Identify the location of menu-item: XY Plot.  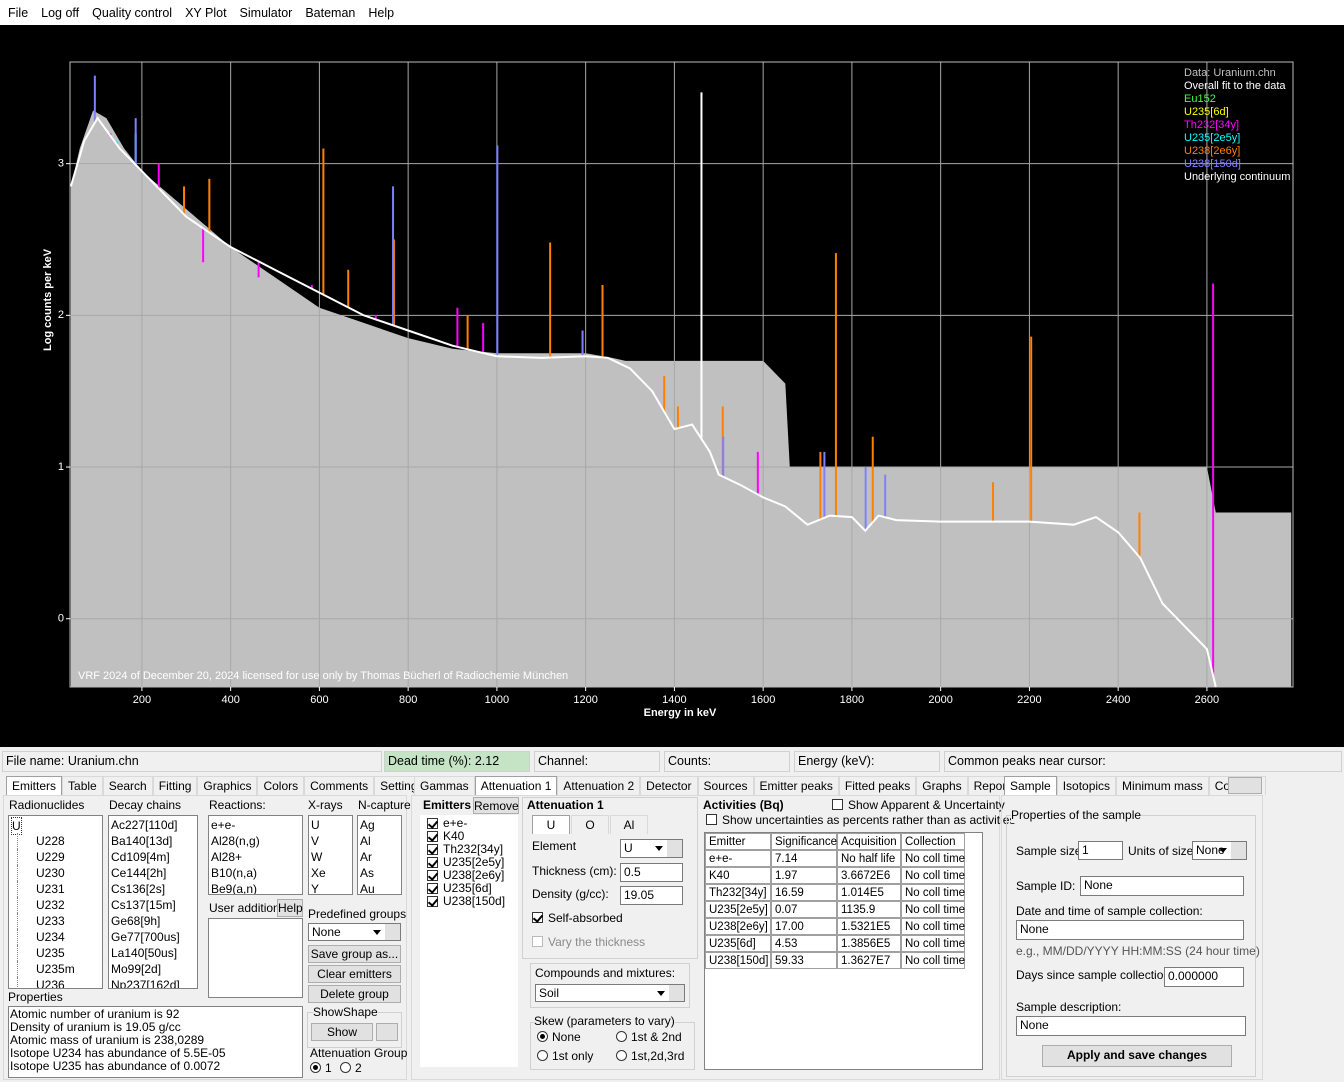
(205, 13).